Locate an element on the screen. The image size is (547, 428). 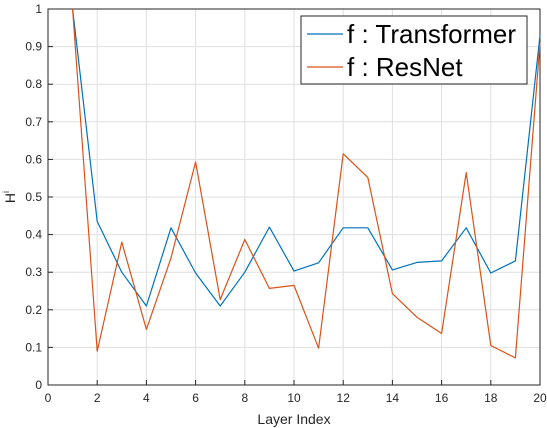
x-tick-label: 2 is located at coordinates (97, 398).